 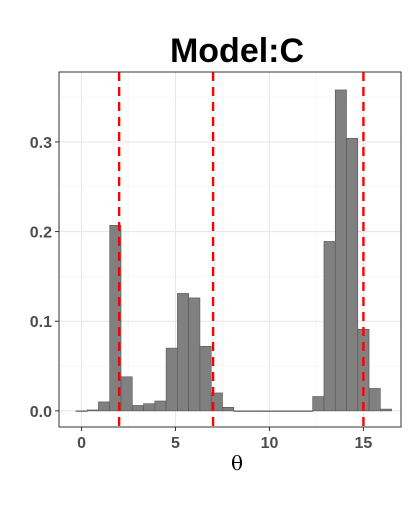 I want to click on x-tick-label: 15, so click(x=364, y=443).